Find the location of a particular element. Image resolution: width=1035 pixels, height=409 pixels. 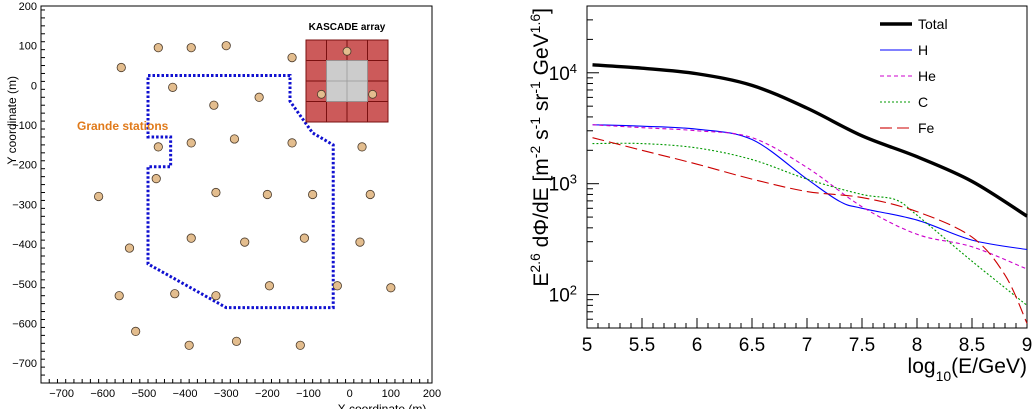

x-tick-label: 200 is located at coordinates (432, 394).